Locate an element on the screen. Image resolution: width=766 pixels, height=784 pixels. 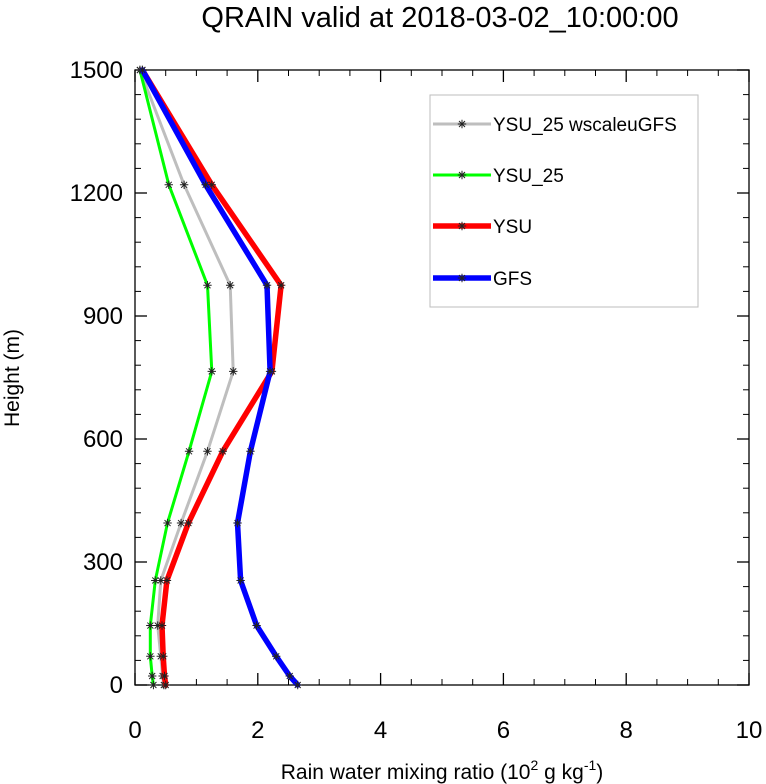
y-tick-label: 900 is located at coordinates (103, 316).